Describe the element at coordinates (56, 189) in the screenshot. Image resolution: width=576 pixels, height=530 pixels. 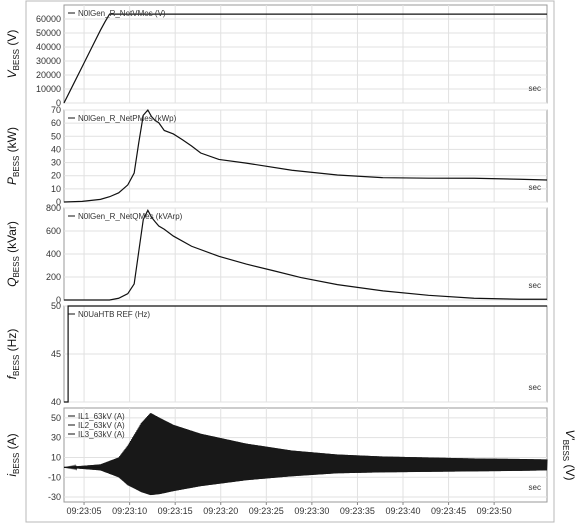
I see `panel-2-ytick-2: 10` at that location.